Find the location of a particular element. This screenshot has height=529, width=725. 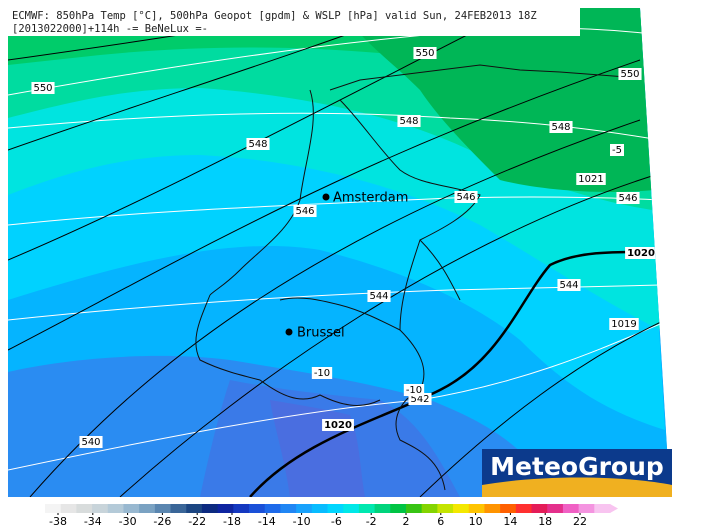

logo: MeteoGroup is located at coordinates (577, 466).